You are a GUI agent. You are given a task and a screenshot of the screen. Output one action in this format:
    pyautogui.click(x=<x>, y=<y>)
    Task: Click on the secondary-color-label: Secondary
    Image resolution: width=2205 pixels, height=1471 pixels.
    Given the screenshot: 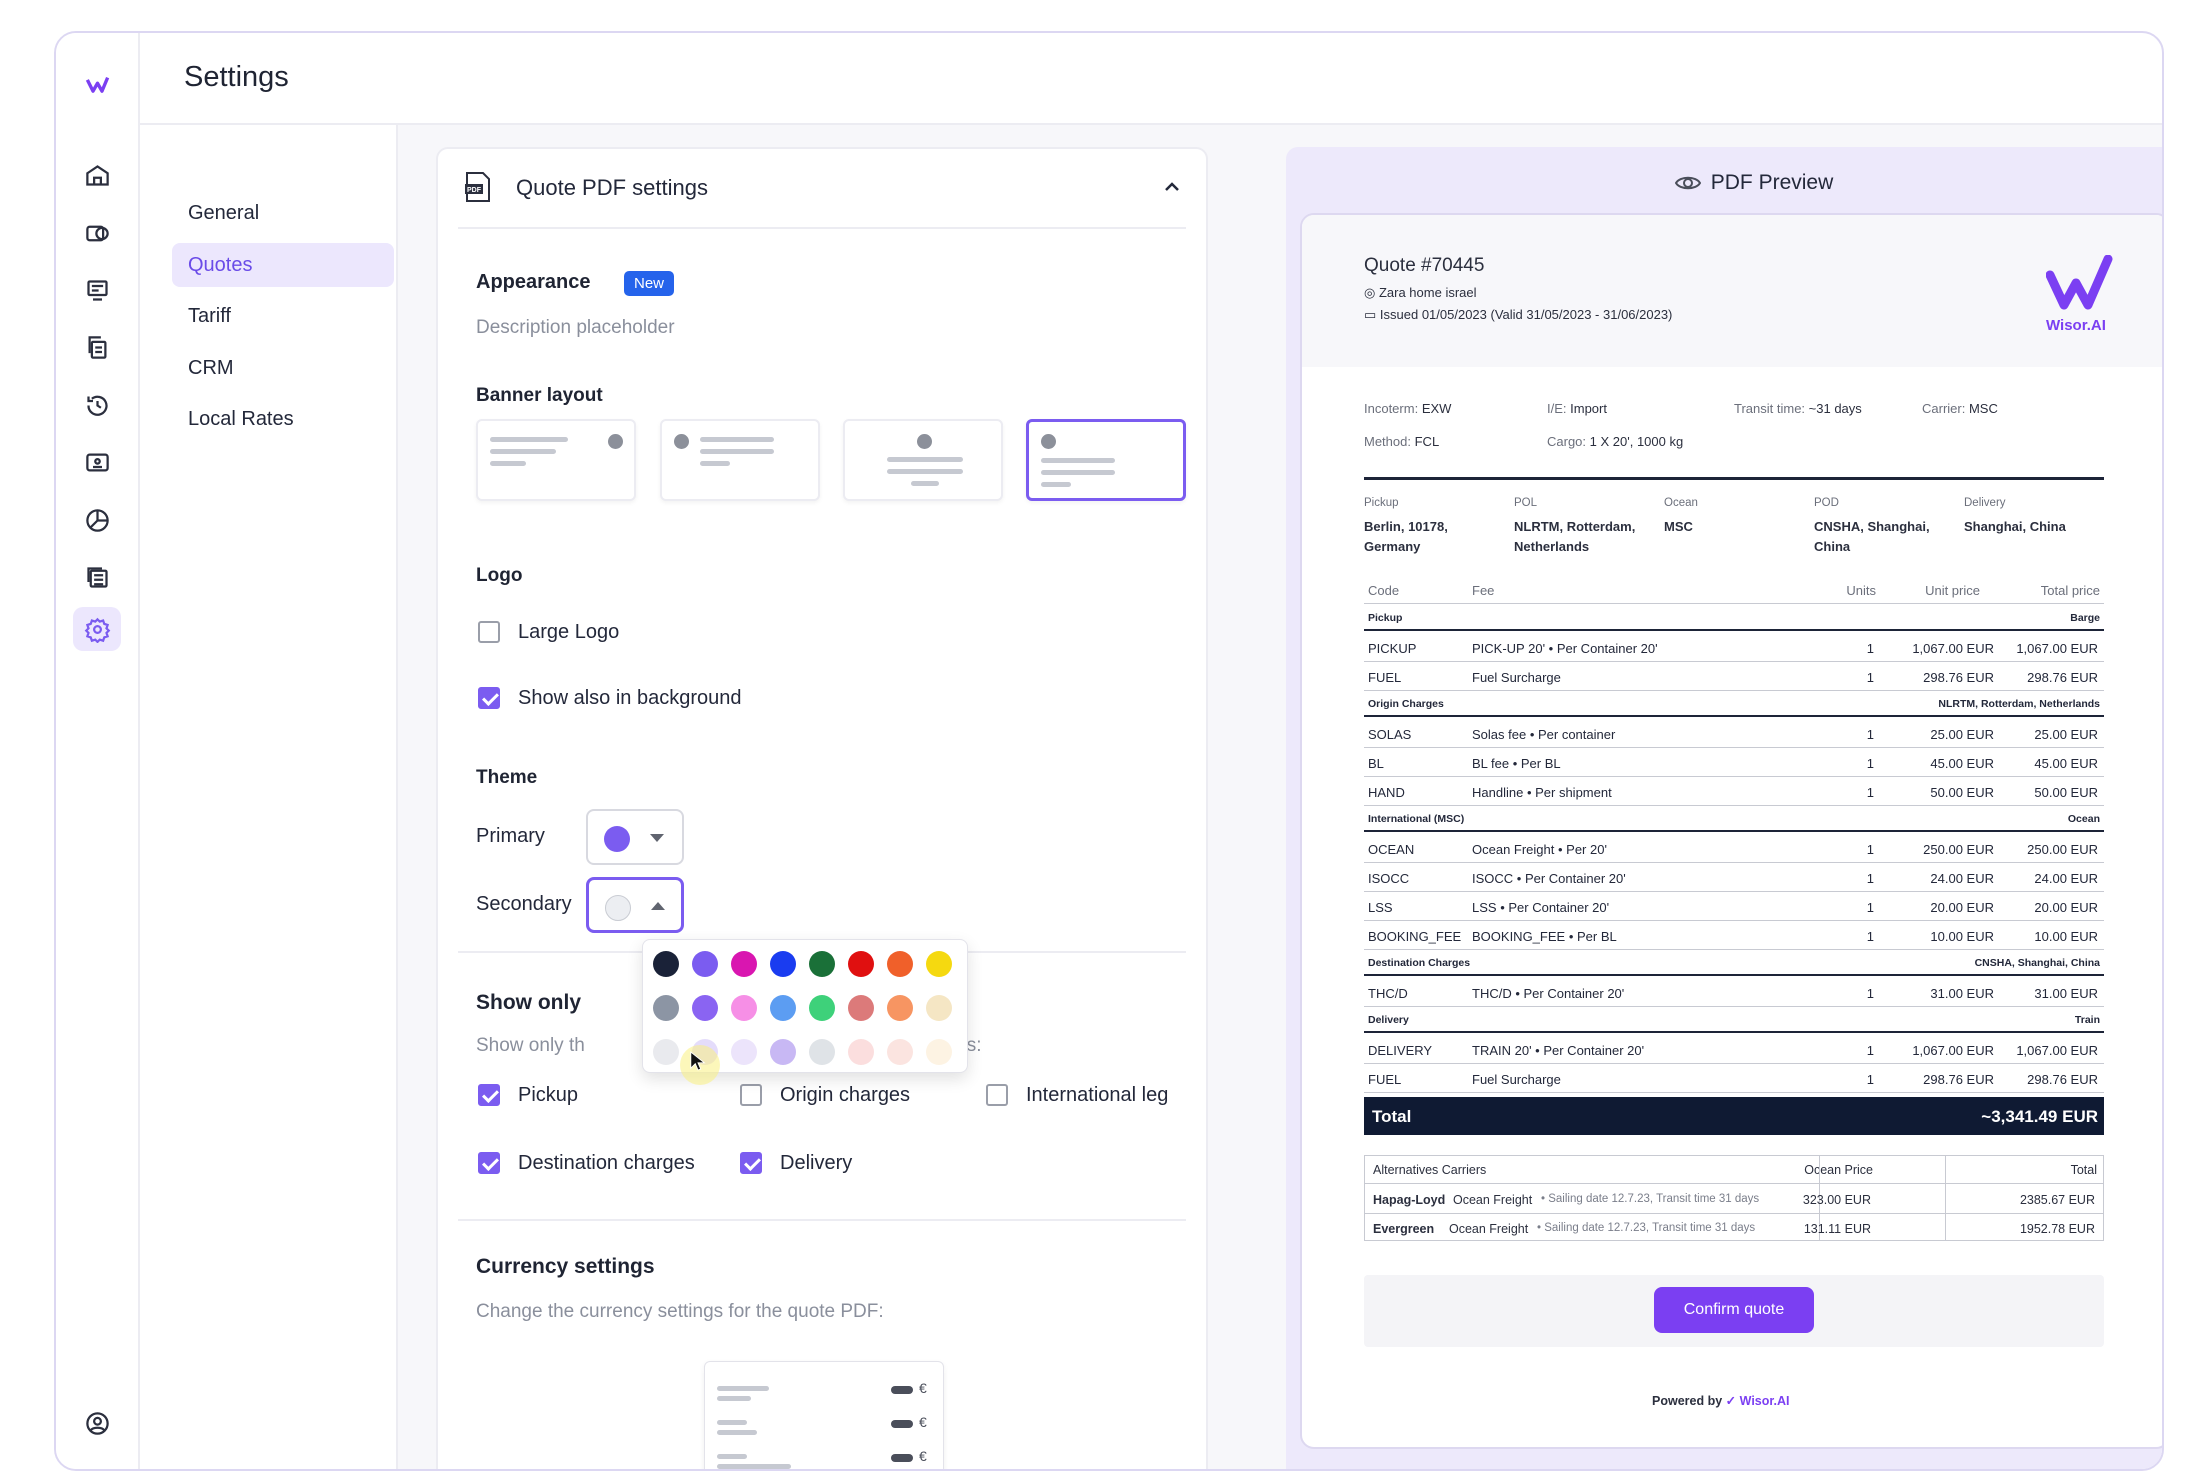 What is the action you would take?
    pyautogui.click(x=524, y=904)
    